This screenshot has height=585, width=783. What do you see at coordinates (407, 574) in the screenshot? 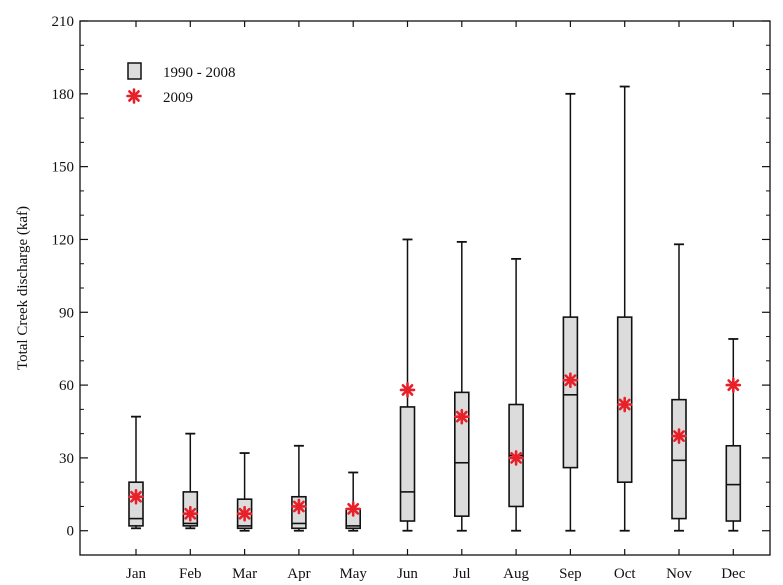
I see `x-tick-label: Jun` at bounding box center [407, 574].